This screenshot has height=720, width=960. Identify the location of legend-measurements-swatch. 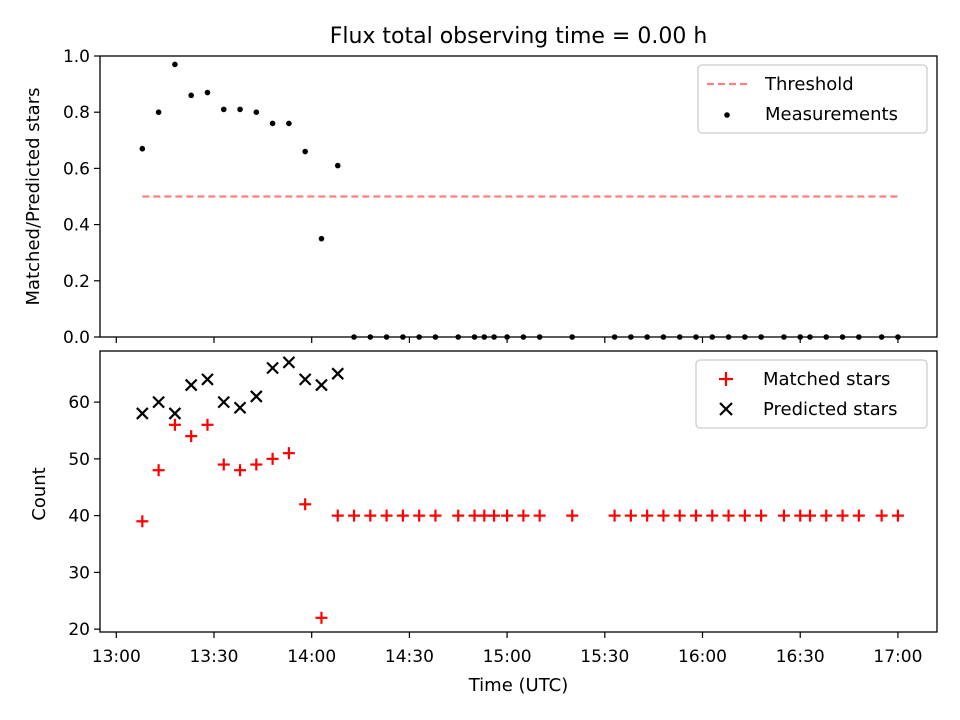
(727, 115).